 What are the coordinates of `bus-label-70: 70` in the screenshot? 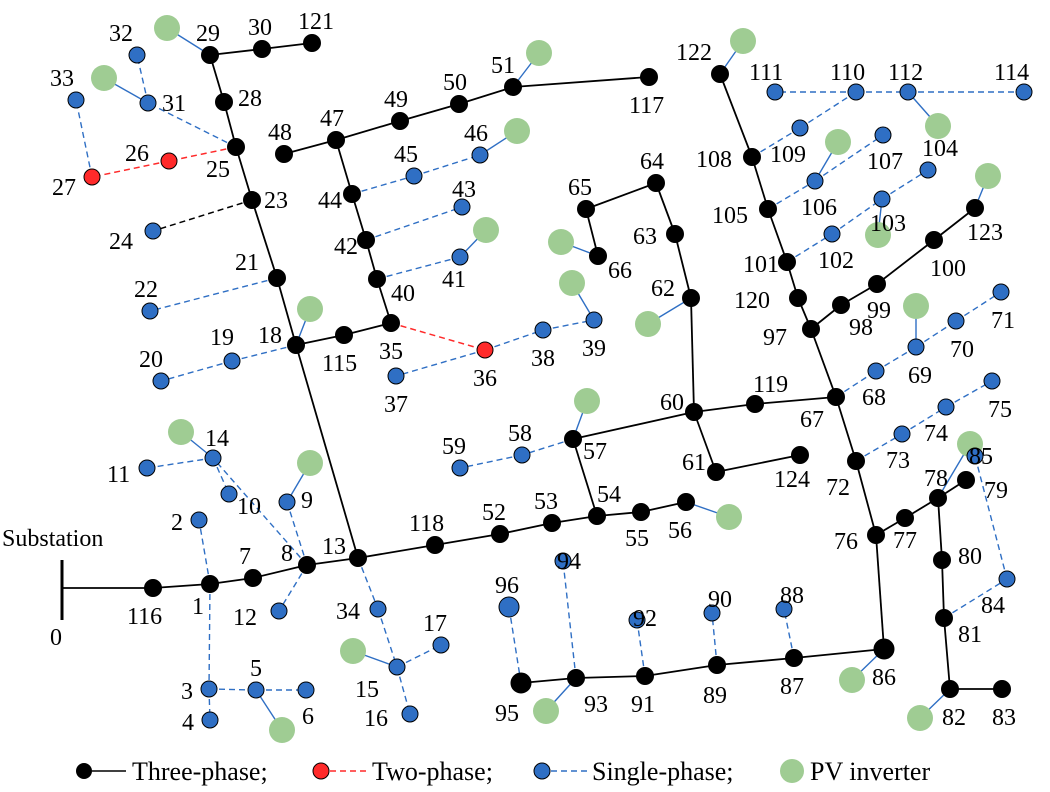 It's located at (962, 350).